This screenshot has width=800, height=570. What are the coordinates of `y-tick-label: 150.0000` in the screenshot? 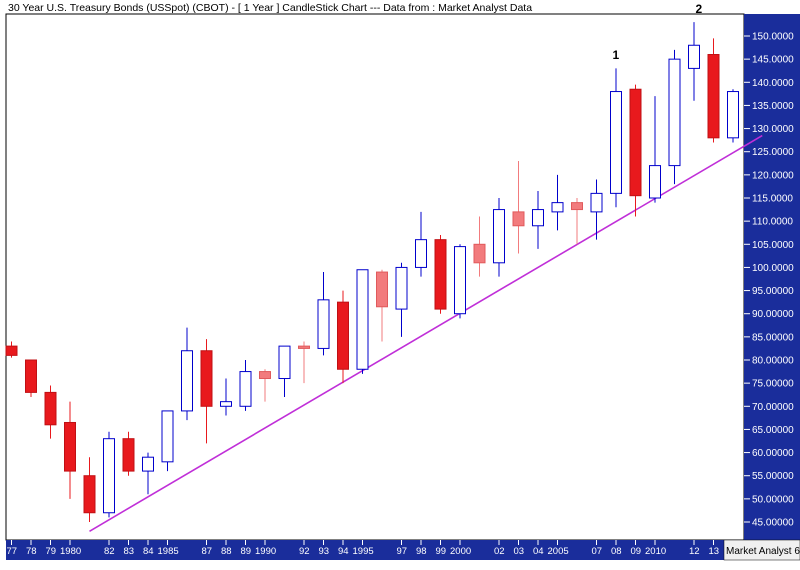 It's located at (773, 37).